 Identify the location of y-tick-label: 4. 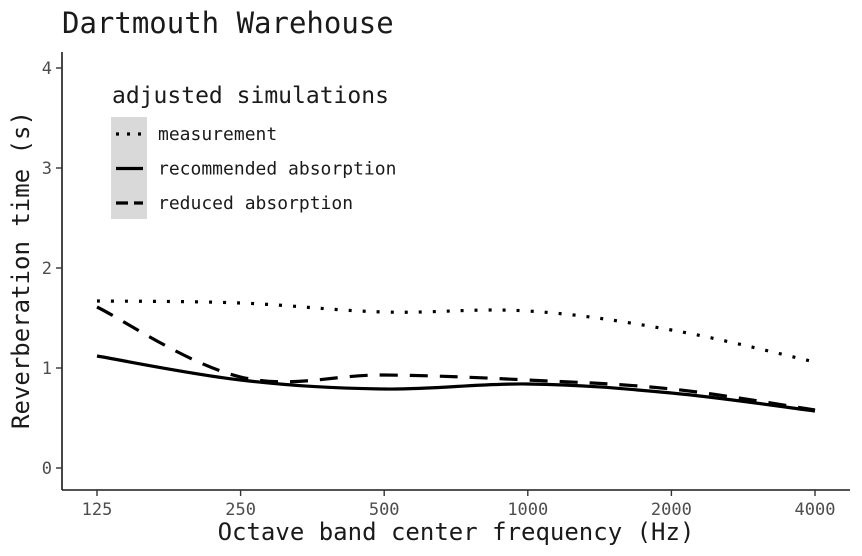
(47, 69).